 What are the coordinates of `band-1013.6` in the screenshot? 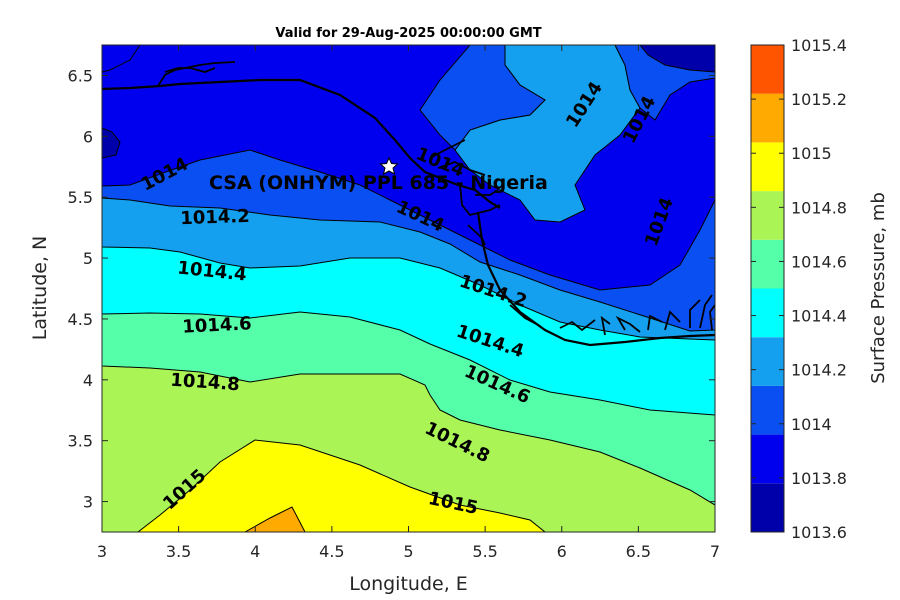 It's located at (677, 59).